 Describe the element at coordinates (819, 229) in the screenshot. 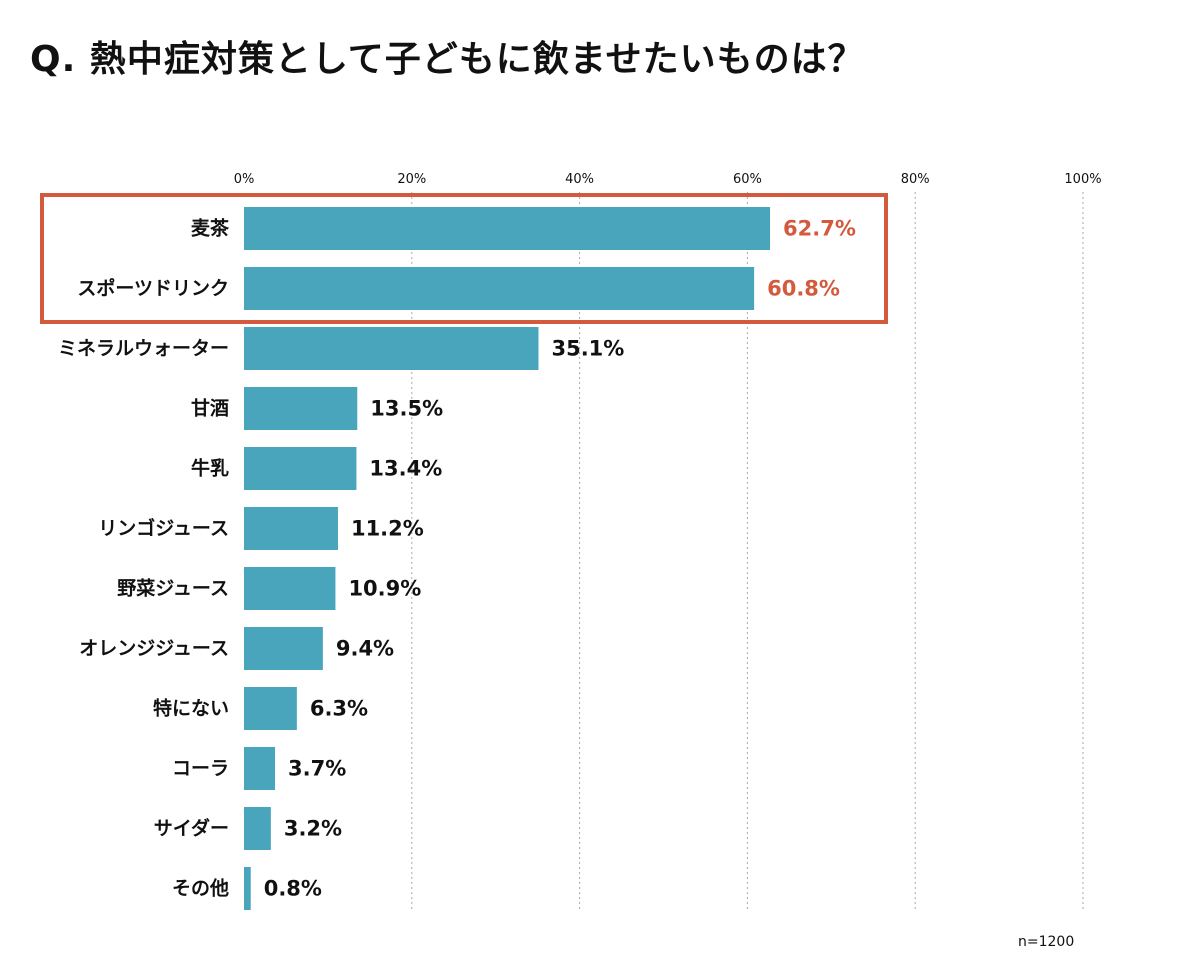

I see `value-label: 62.7%` at that location.